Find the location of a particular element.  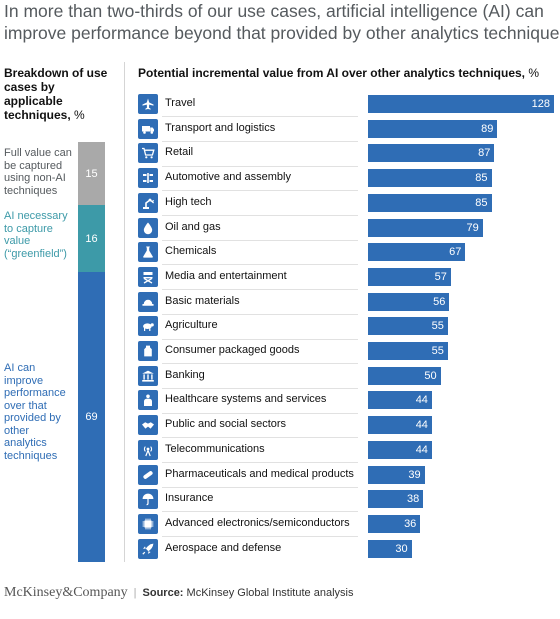

stack-segment: 69 is located at coordinates (91, 417).